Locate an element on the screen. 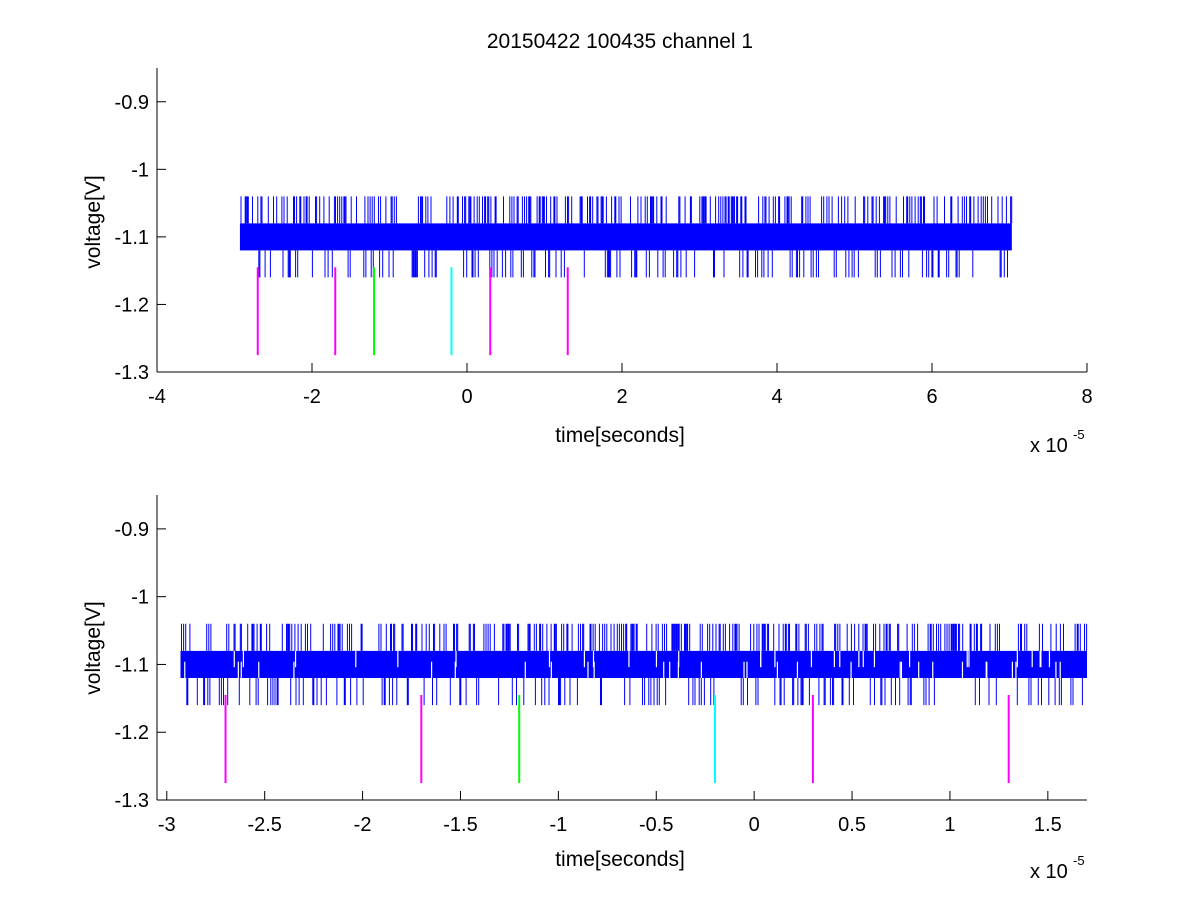 The image size is (1200, 906). bottom-x-exponent: x 10 -5 is located at coordinates (1057, 868).